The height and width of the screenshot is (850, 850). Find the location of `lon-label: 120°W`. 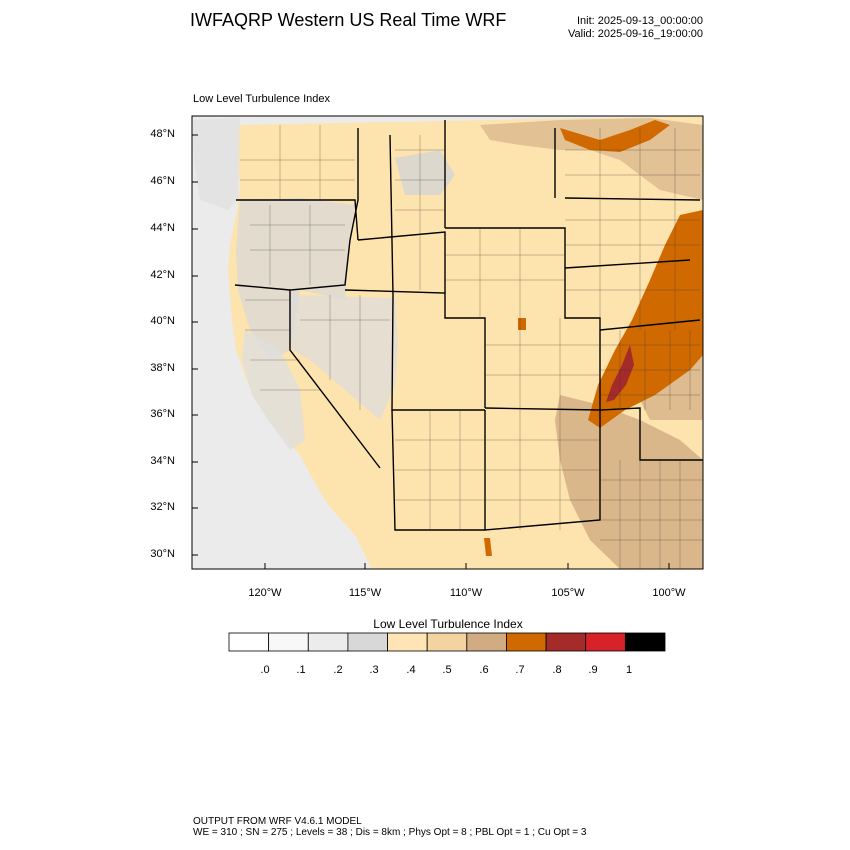

lon-label: 120°W is located at coordinates (265, 593).